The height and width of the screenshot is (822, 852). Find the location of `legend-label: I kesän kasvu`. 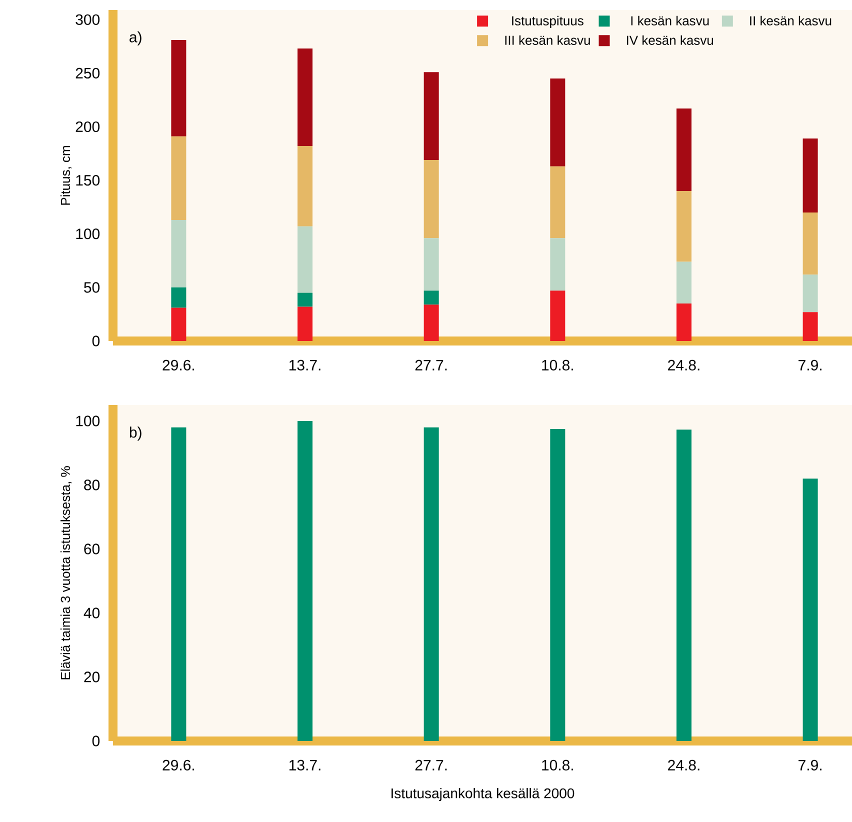

legend-label: I kesän kasvu is located at coordinates (670, 21).